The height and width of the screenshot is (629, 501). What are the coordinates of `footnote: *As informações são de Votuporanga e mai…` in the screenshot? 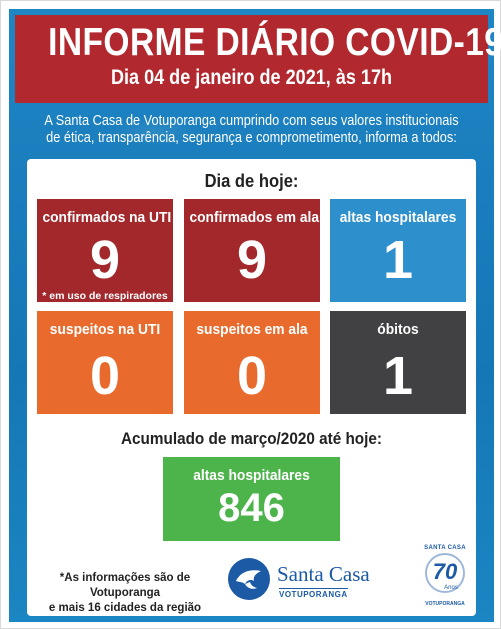 It's located at (125, 593).